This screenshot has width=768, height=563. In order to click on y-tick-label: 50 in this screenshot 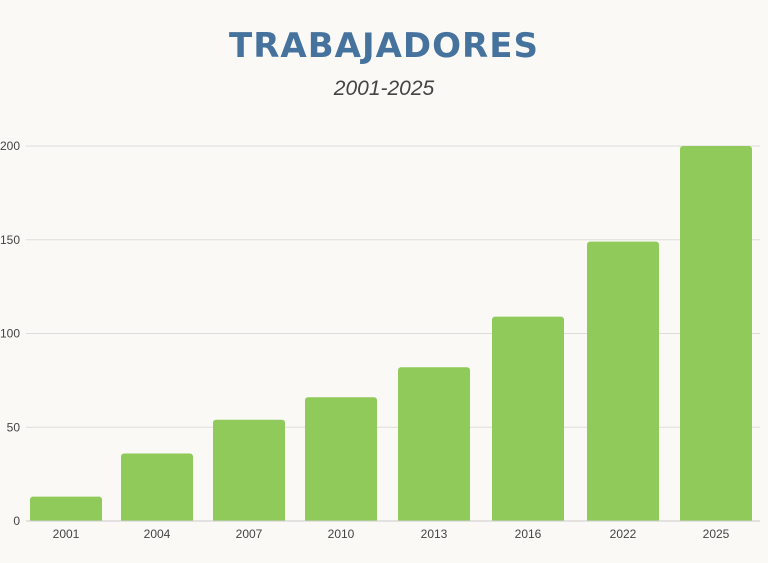, I will do `click(14, 427)`.